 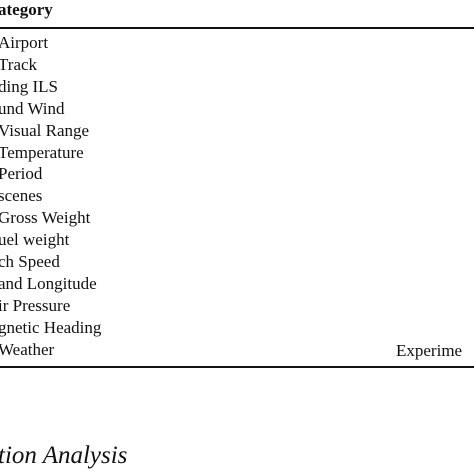 I want to click on table-row: Temperature, so click(x=42, y=152).